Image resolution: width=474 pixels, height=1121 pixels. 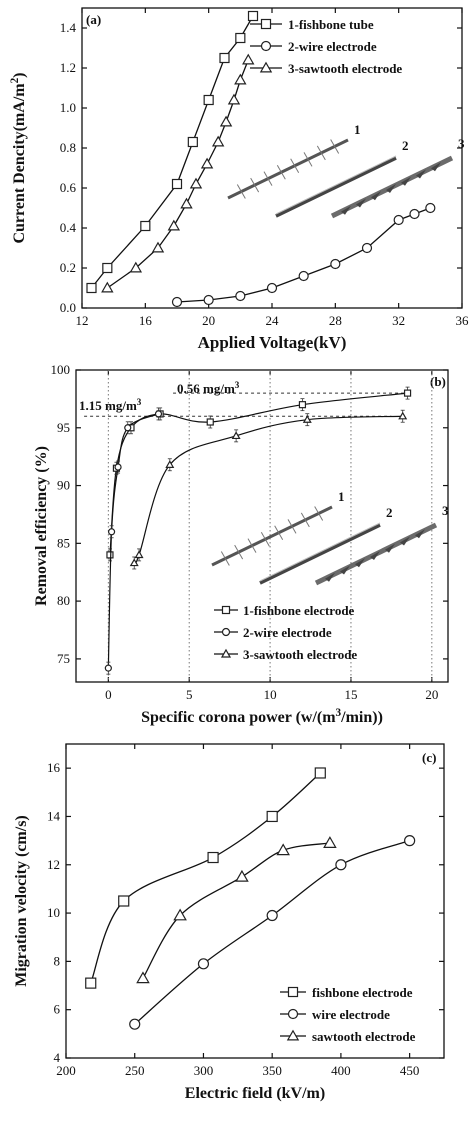 What do you see at coordinates (299, 610) in the screenshot?
I see `legend-label: 1-fishbone electrode` at bounding box center [299, 610].